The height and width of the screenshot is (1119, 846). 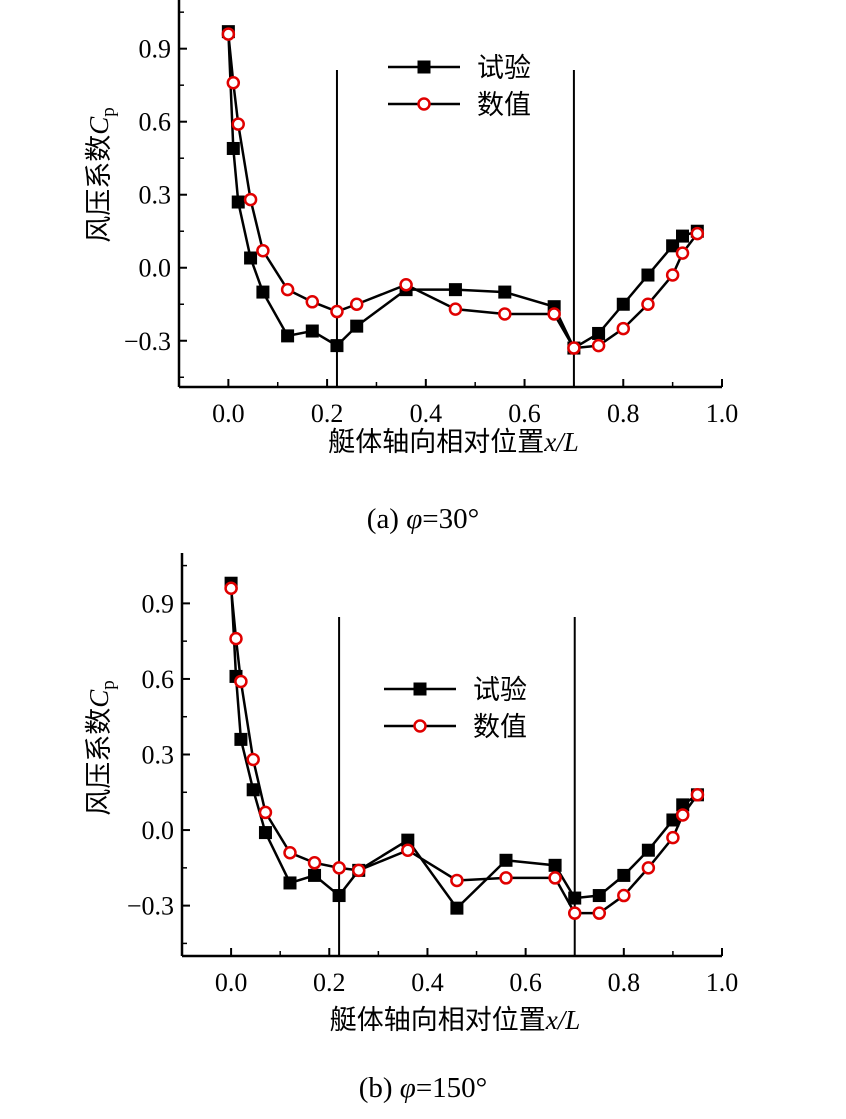 What do you see at coordinates (379, 1088) in the screenshot?
I see `caption-prefix: (b)` at bounding box center [379, 1088].